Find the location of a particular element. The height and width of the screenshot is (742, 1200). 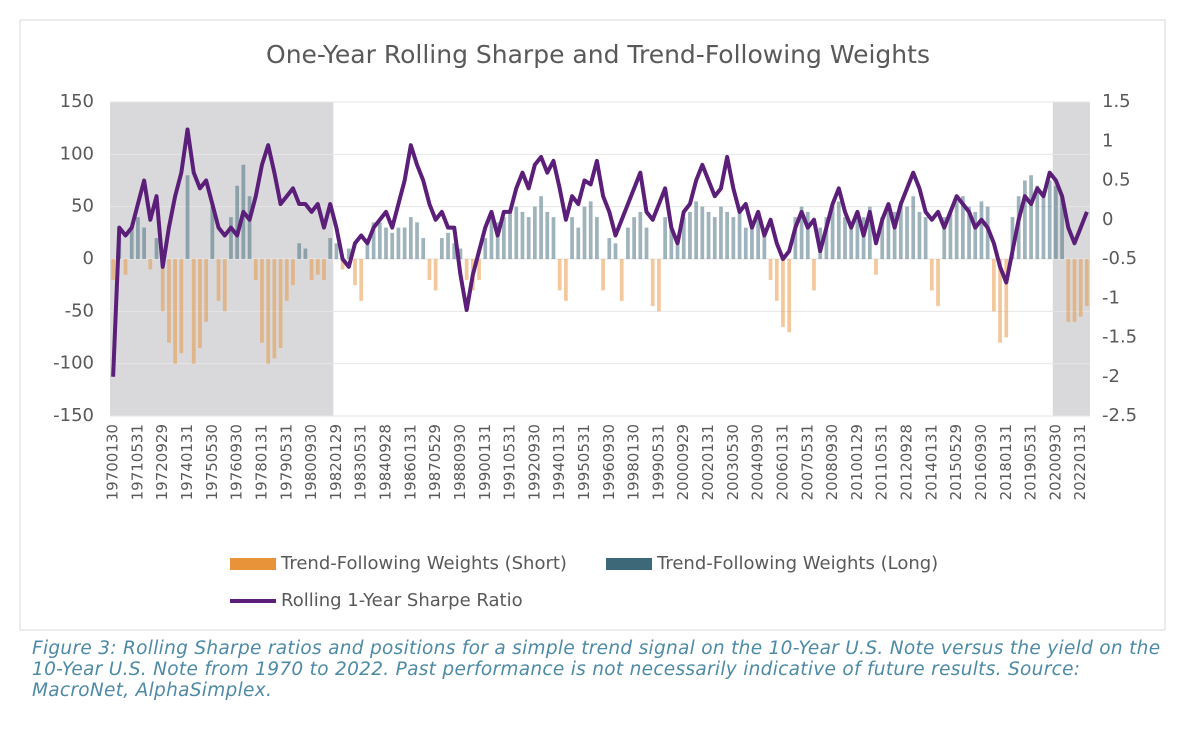

x-tick-label: 19760930 is located at coordinates (237, 462).